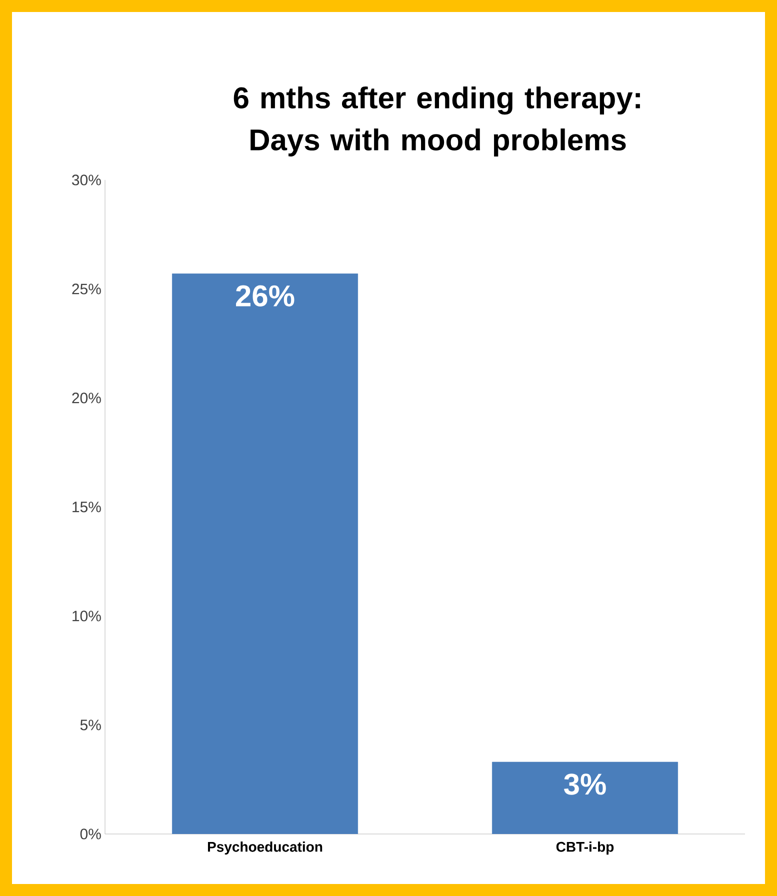 This screenshot has height=896, width=777. I want to click on data-label: 26%, so click(265, 296).